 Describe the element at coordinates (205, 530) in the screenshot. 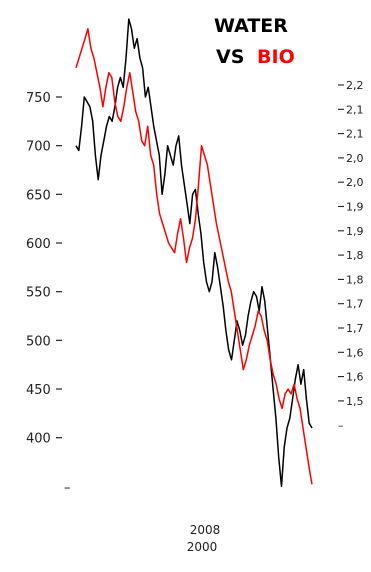

I see `x-tick-label: 2008` at that location.